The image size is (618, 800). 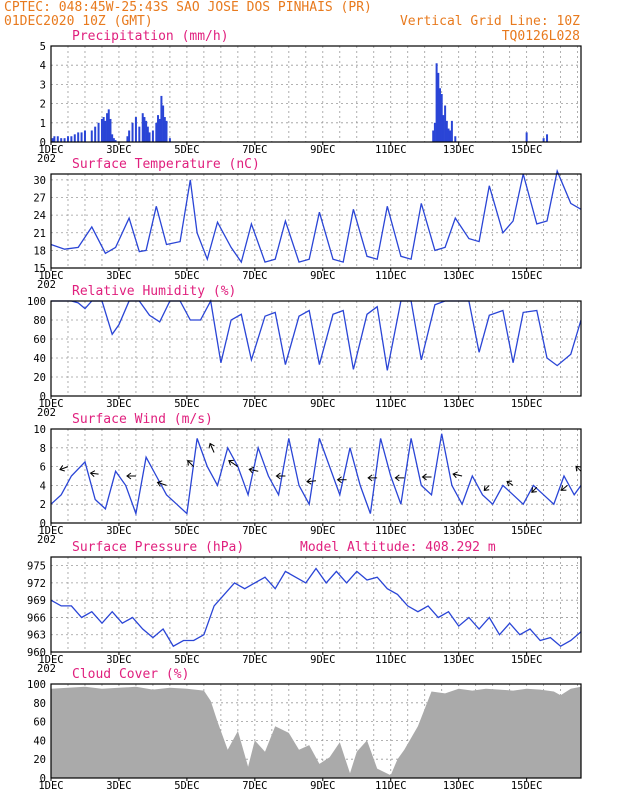 What do you see at coordinates (36, 584) in the screenshot?
I see `pressure-ytick-label: 972` at bounding box center [36, 584].